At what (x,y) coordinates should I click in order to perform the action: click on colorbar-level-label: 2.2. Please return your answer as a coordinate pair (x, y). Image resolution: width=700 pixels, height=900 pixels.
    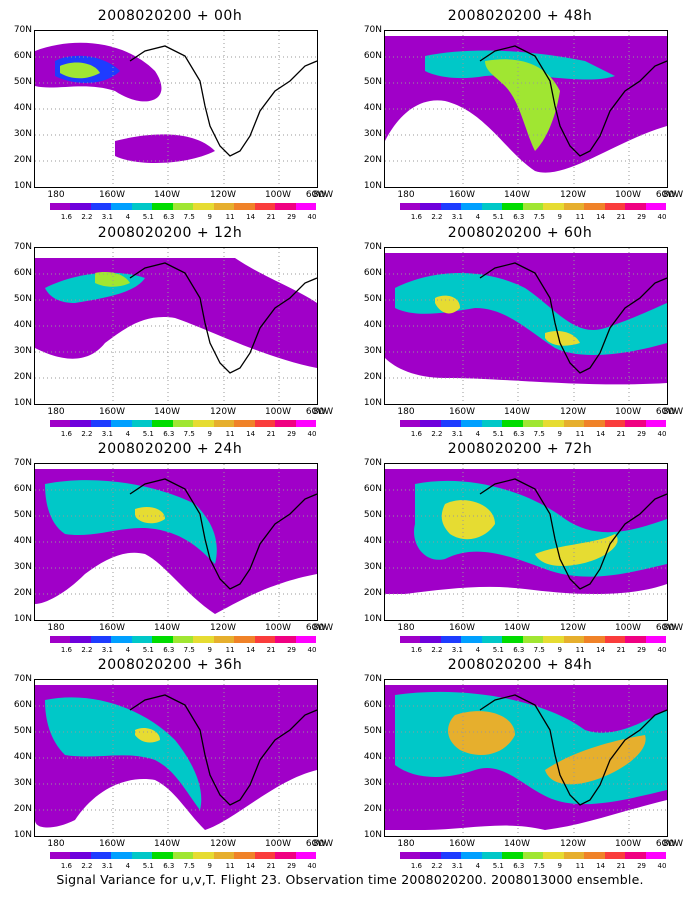
    Looking at the image, I should click on (437, 217).